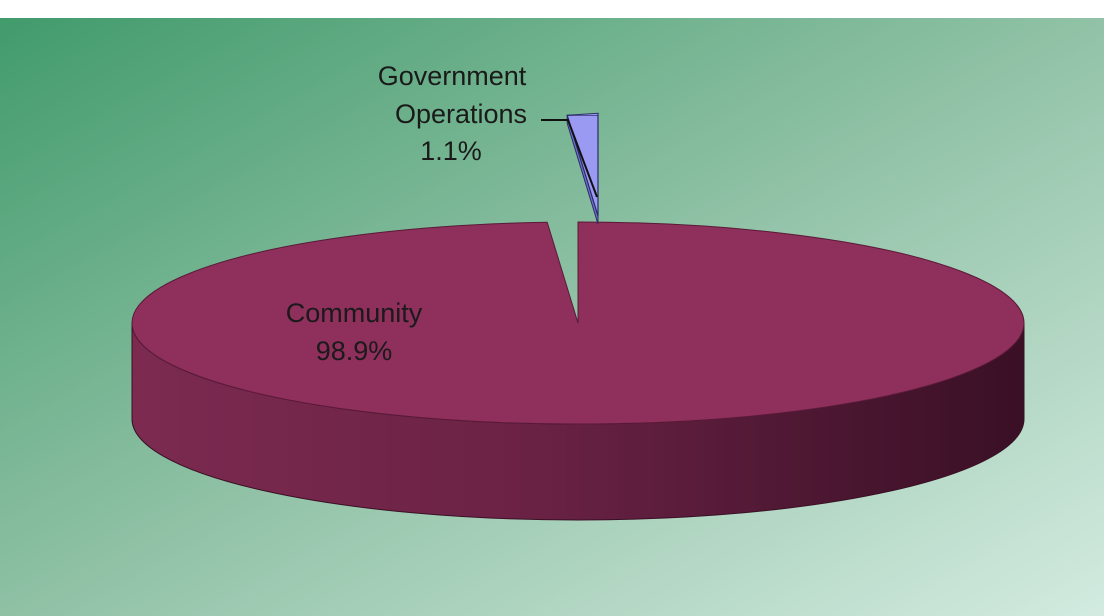  Describe the element at coordinates (354, 351) in the screenshot. I see `label-community-value: 98.9%` at that location.